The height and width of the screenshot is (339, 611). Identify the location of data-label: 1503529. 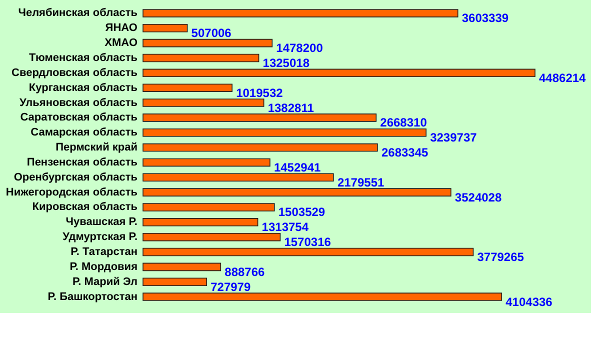
(302, 212).